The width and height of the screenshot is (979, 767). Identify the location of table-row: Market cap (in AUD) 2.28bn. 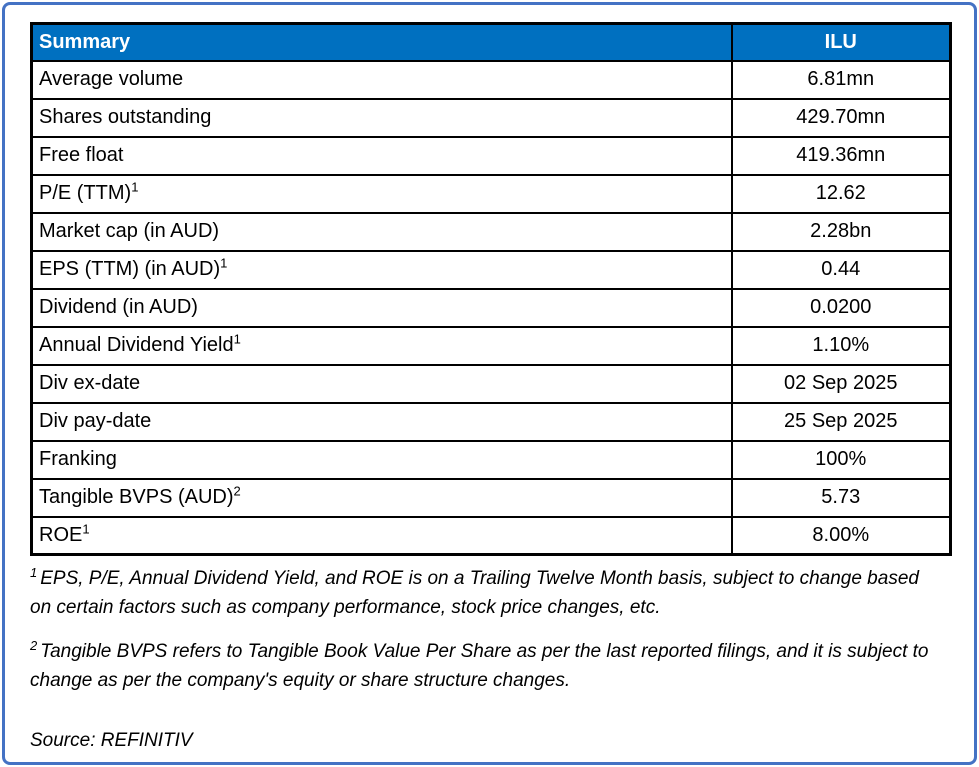
(491, 231).